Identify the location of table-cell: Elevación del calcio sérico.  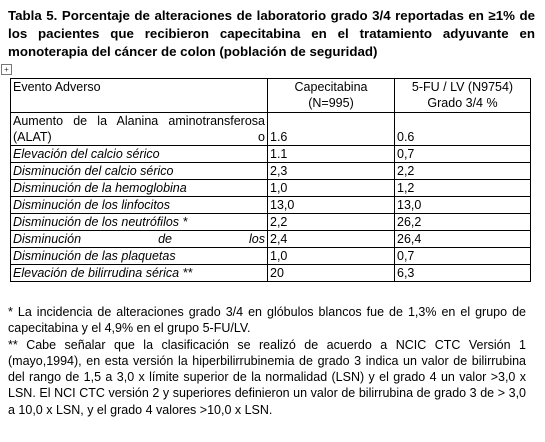
(139, 154).